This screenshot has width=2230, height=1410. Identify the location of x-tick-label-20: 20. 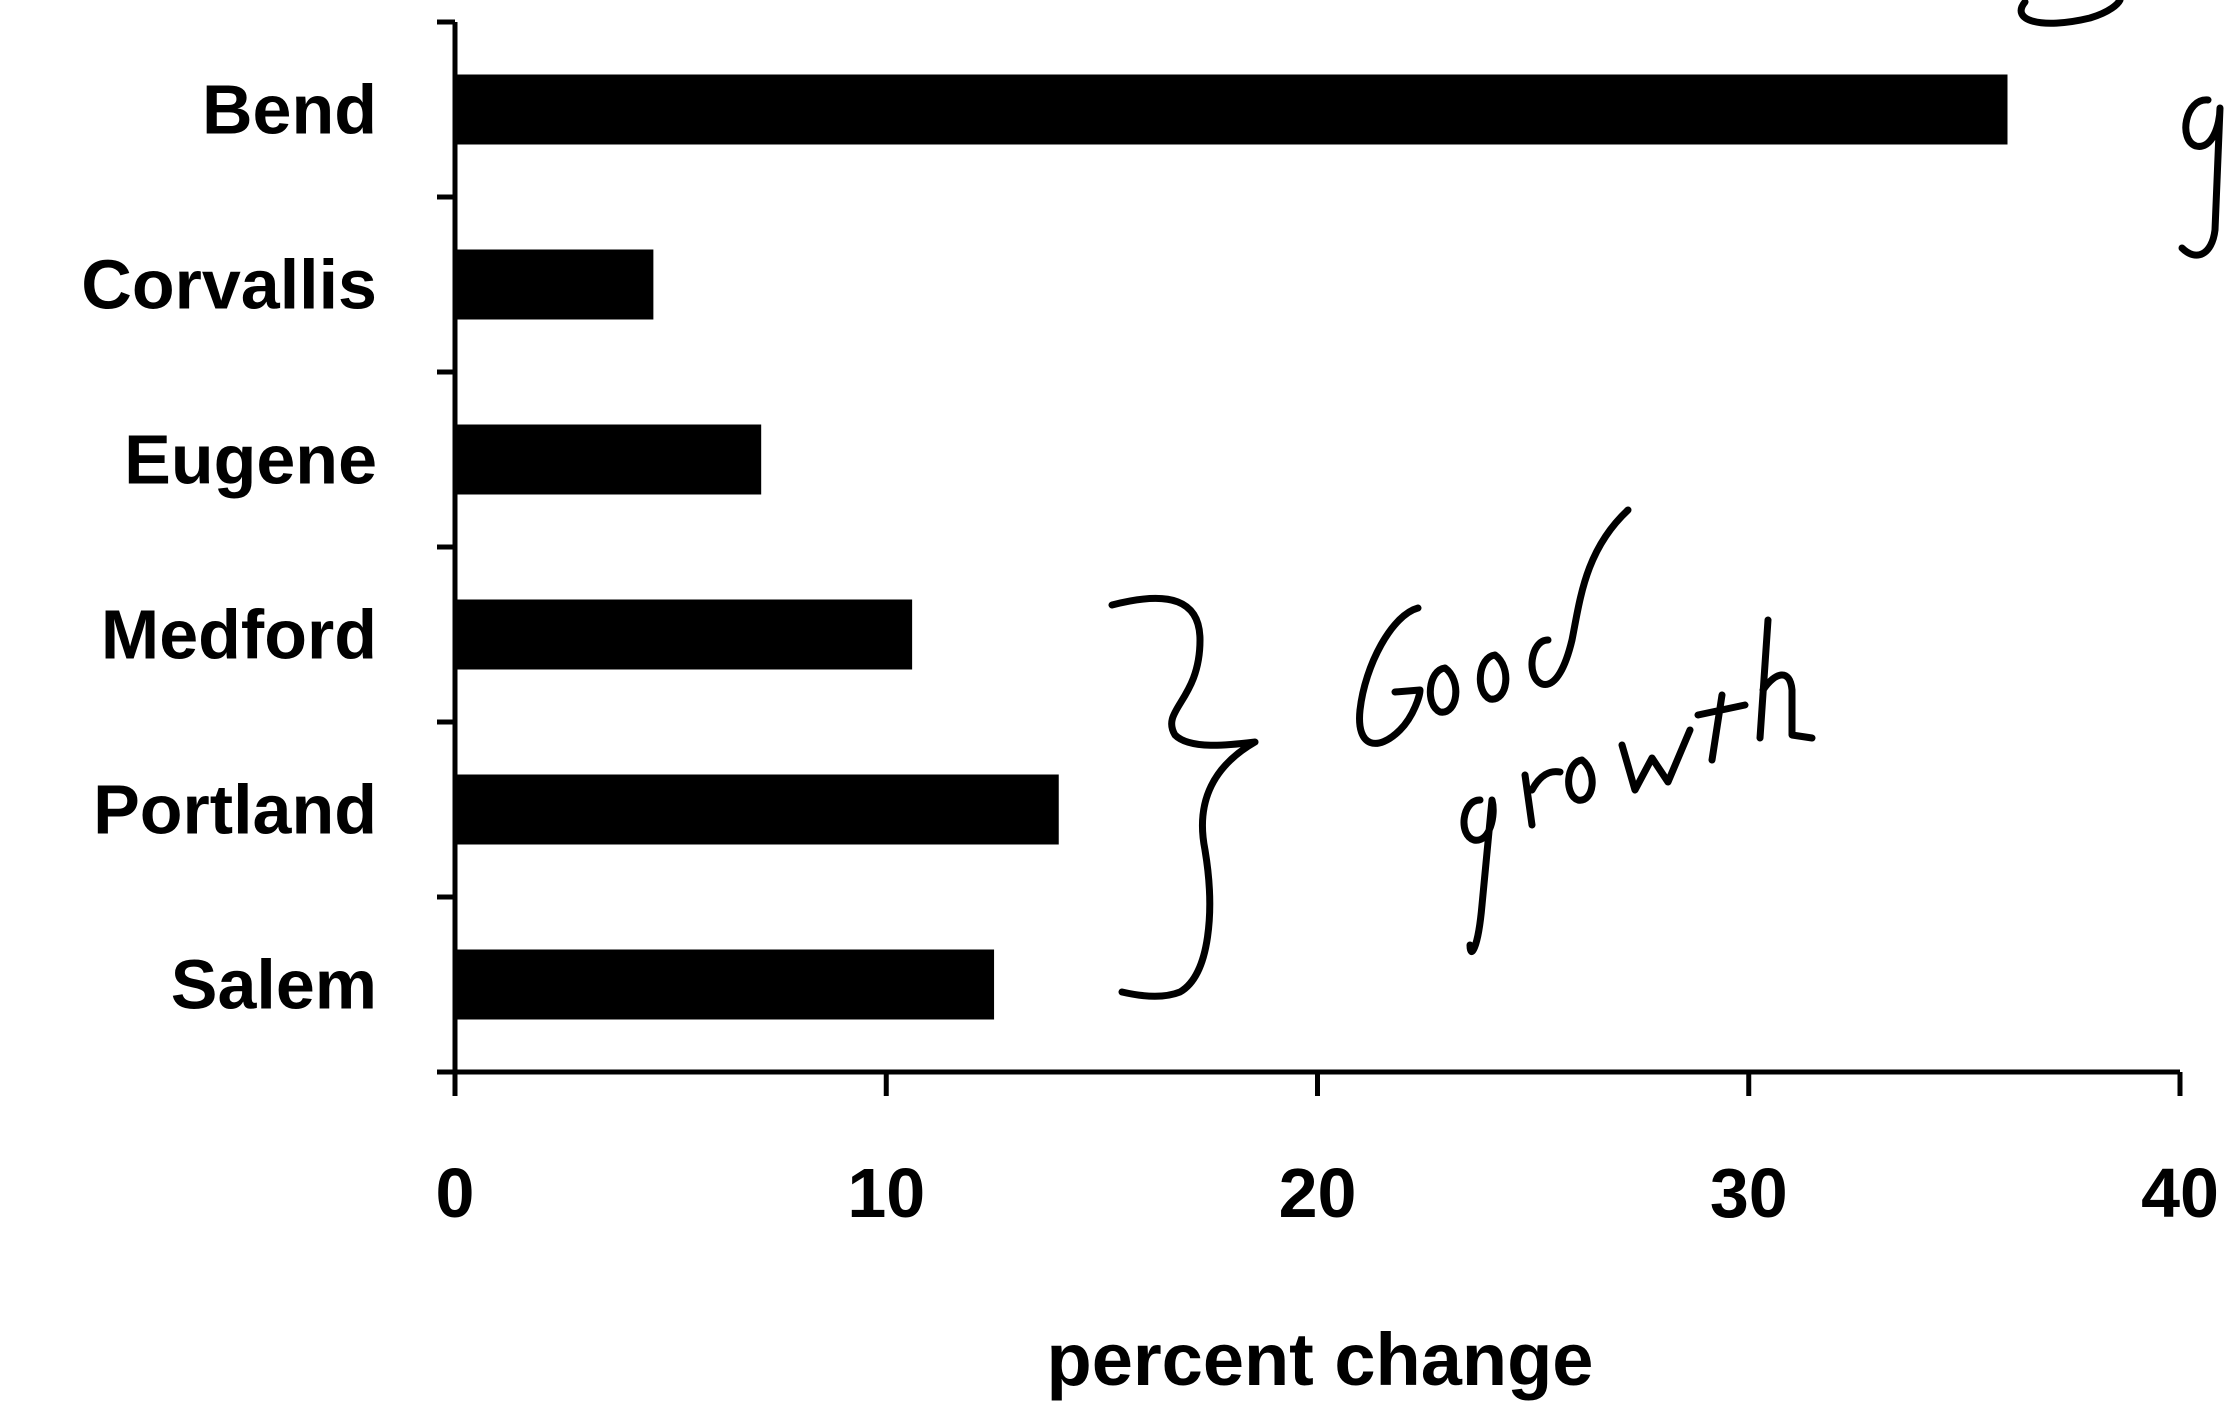
(1318, 1193).